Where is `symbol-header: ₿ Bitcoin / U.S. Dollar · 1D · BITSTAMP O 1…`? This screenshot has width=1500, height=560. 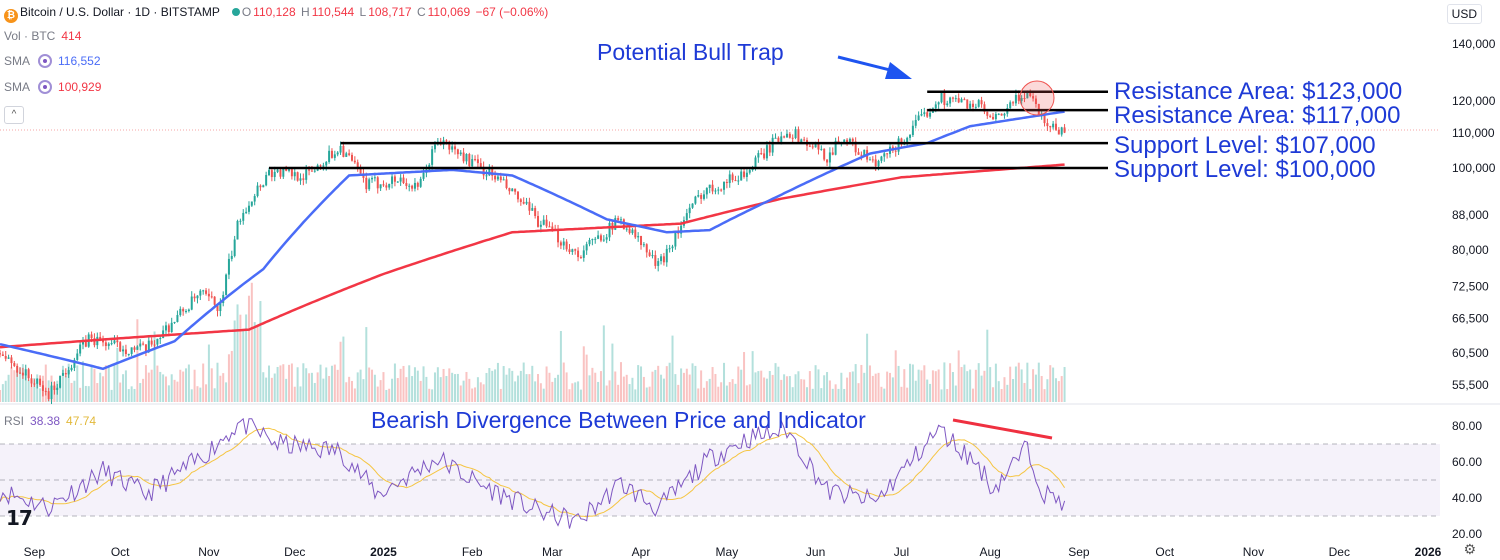
symbol-header: ₿ Bitcoin / U.S. Dollar · 1D · BITSTAMP O 1… is located at coordinates (277, 14).